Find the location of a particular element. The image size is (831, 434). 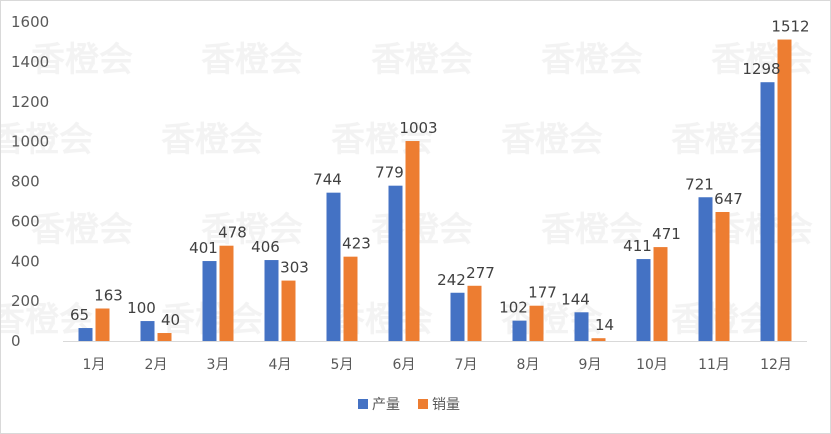

data-label: 647 is located at coordinates (728, 199).